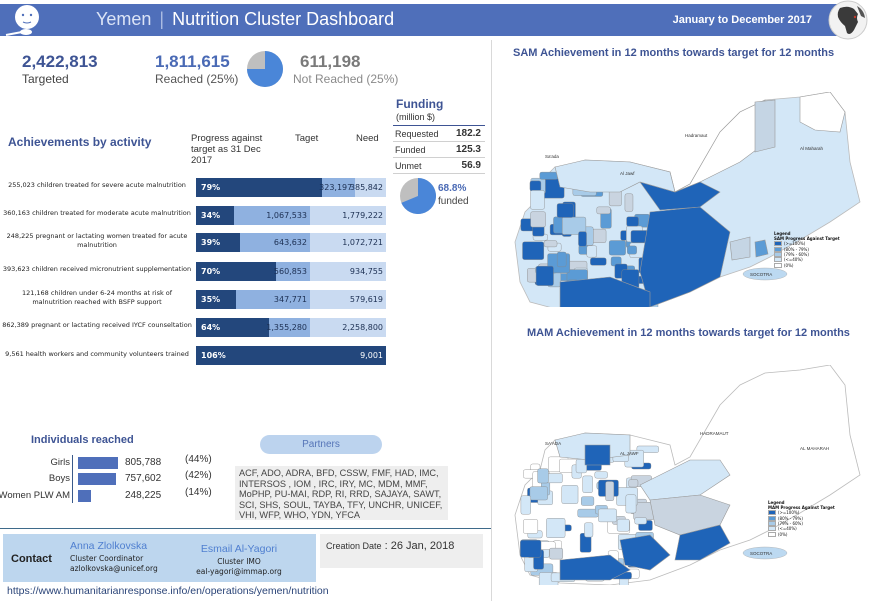 The image size is (869, 601). Describe the element at coordinates (452, 188) in the screenshot. I see `funded-percentage: 68.8%` at that location.